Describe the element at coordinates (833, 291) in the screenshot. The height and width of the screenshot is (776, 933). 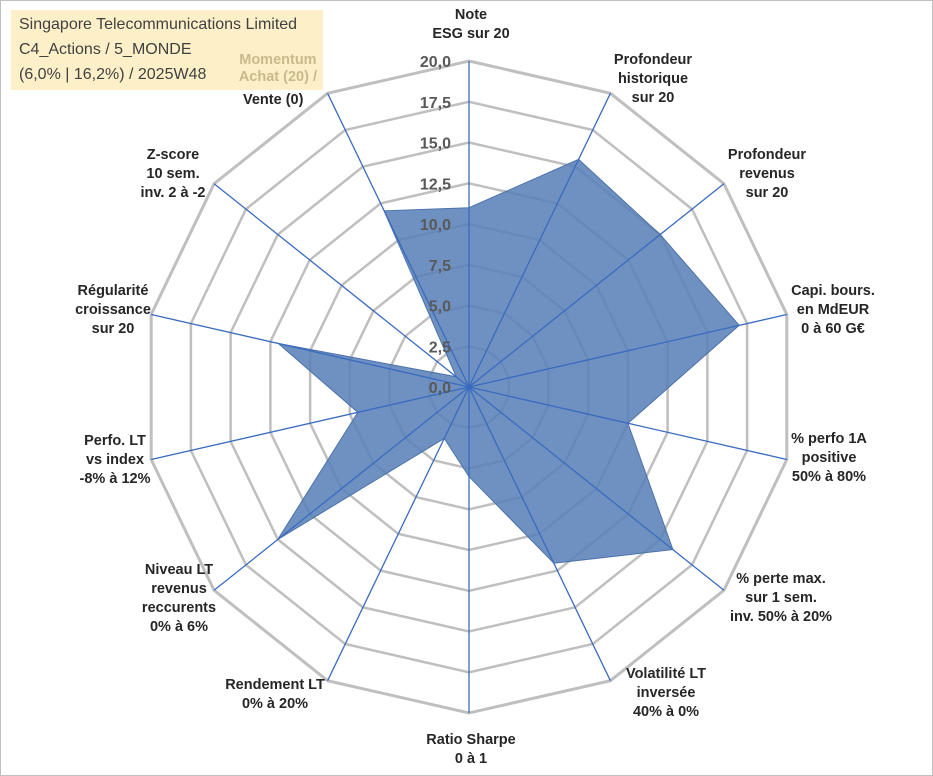
I see `axis-label: Capi. bours.` at that location.